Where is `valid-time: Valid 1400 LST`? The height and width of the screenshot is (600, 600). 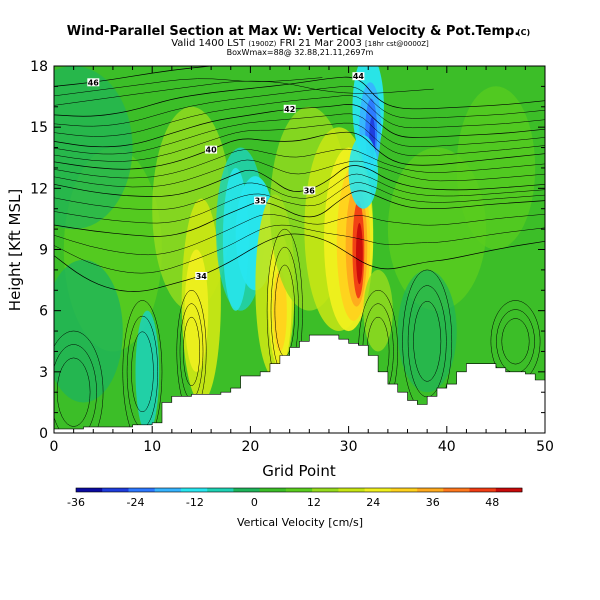 valid-time: Valid 1400 LST is located at coordinates (208, 43).